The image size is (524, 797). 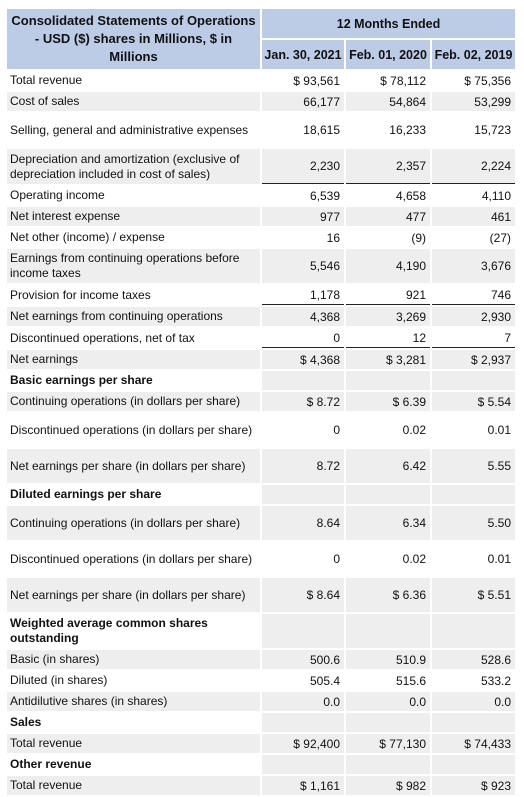 What do you see at coordinates (133, 195) in the screenshot?
I see `row-label: Operating income` at bounding box center [133, 195].